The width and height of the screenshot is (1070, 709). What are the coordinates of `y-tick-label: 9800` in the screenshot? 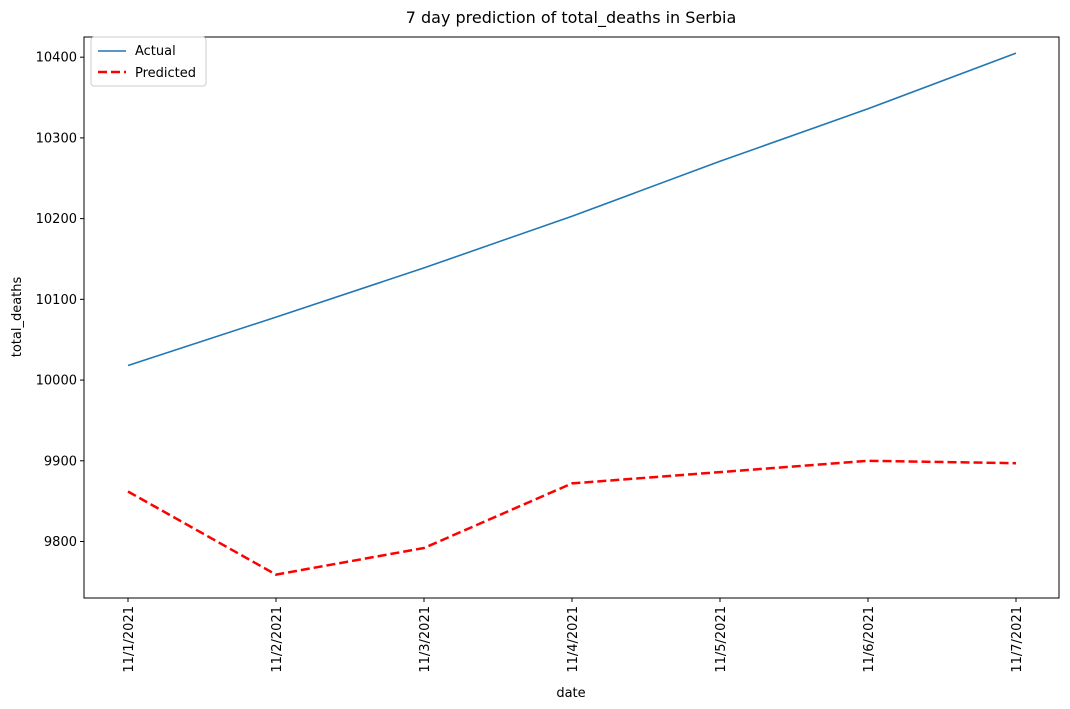 It's located at (60, 542).